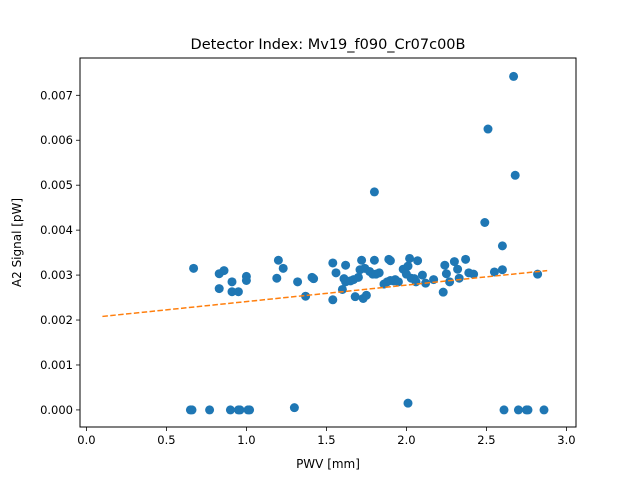 This screenshot has width=640, height=480. I want to click on y-tick-label: 0.000, so click(56, 410).